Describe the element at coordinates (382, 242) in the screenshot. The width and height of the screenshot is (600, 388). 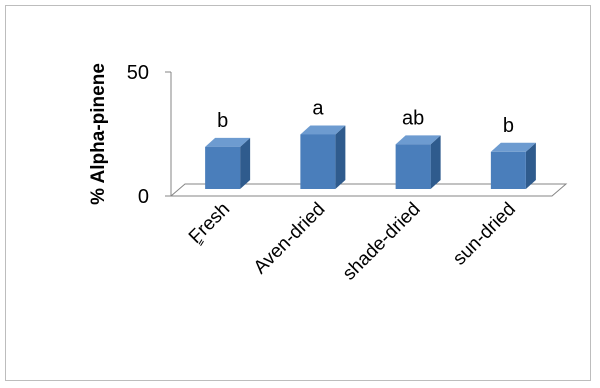
I see `x-tick-label: shade-dried` at that location.